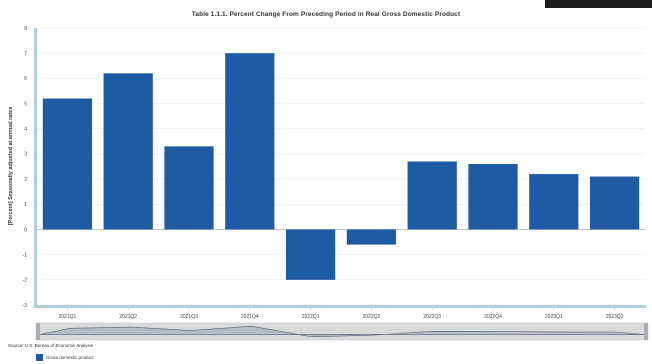 The image size is (652, 364). What do you see at coordinates (25, 281) in the screenshot?
I see `y-tick-label: -2` at bounding box center [25, 281].